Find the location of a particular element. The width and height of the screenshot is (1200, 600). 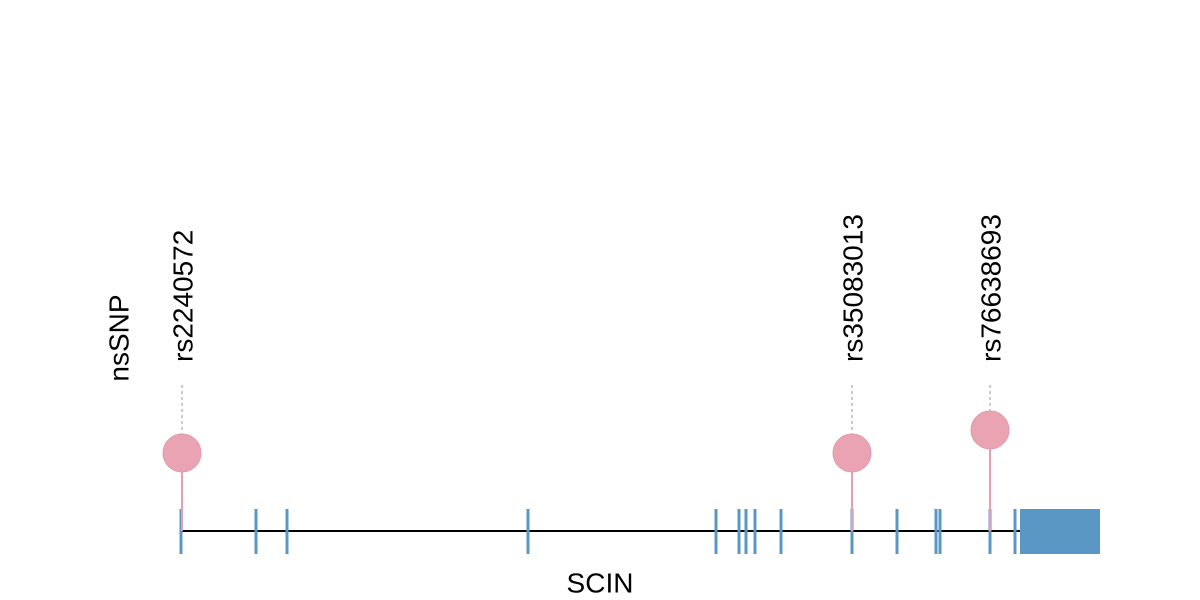

track-label: nsSNP is located at coordinates (118, 337).